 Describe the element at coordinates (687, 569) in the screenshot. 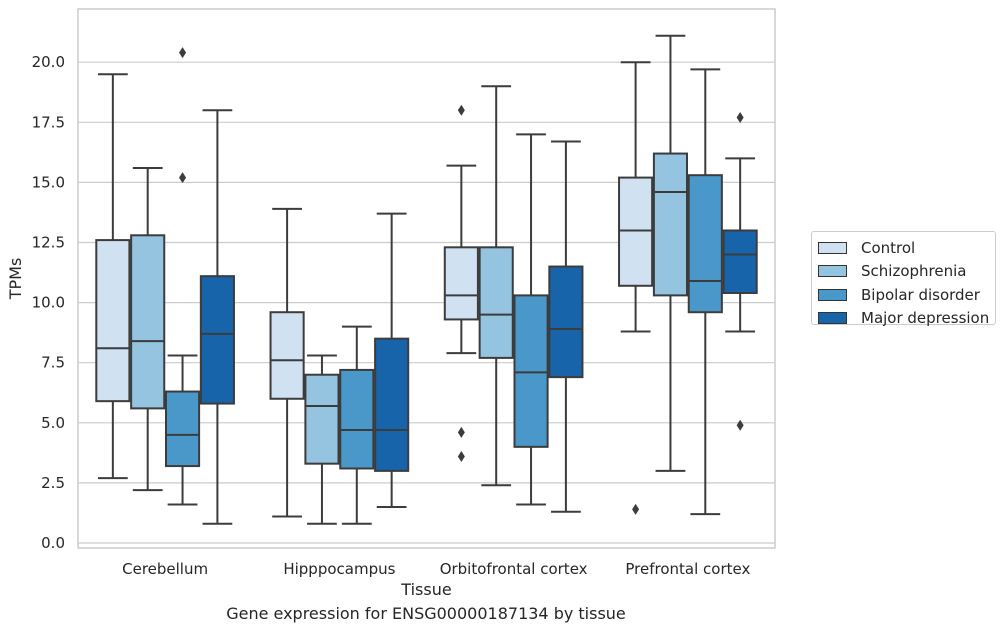

I see `x-tick-label: Prefrontal cortex` at that location.